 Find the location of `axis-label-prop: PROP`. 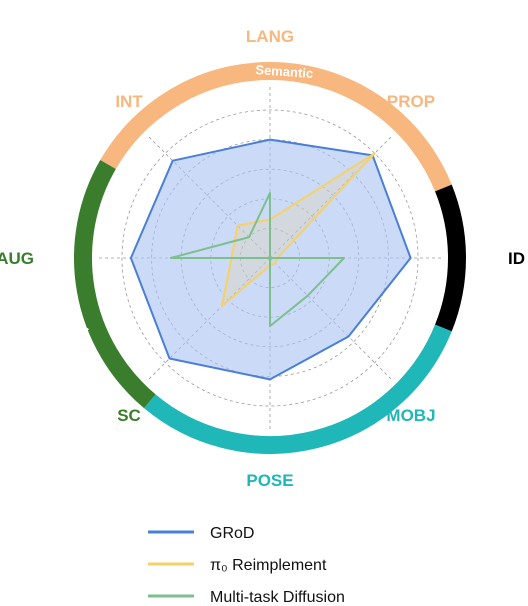

axis-label-prop: PROP is located at coordinates (411, 101).